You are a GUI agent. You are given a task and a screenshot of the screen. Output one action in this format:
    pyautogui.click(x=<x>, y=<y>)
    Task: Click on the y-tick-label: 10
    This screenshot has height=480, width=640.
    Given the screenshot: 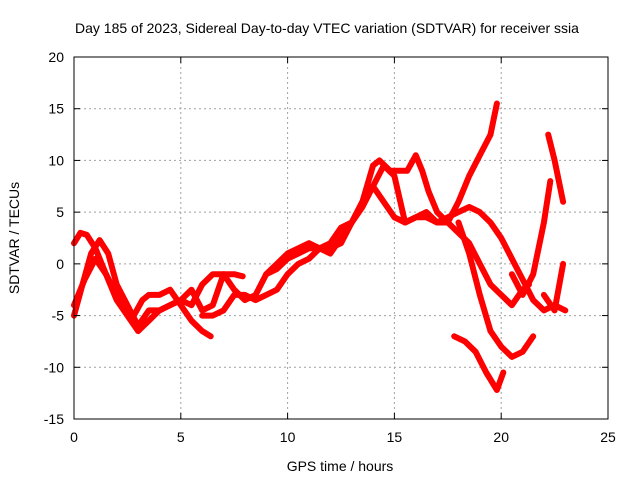 What is the action you would take?
    pyautogui.click(x=56, y=160)
    